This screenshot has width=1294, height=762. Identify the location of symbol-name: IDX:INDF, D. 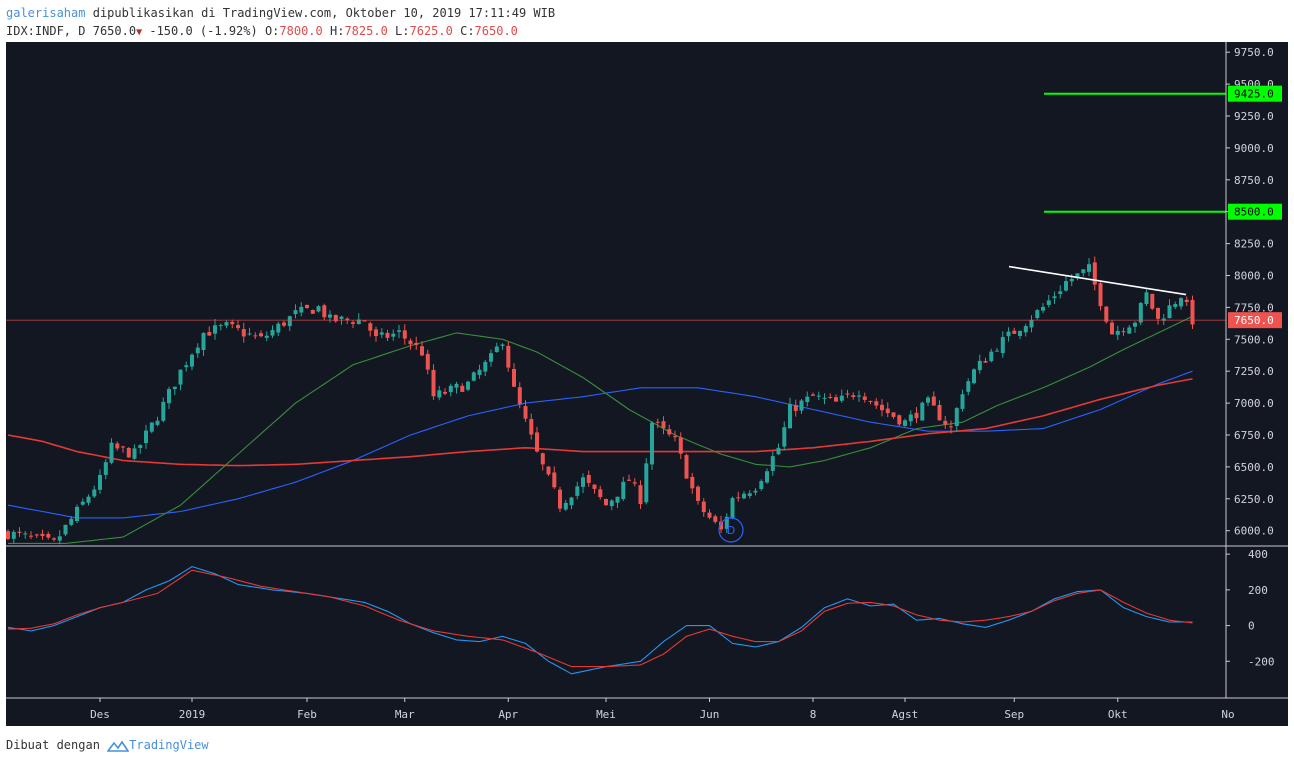
(46, 31).